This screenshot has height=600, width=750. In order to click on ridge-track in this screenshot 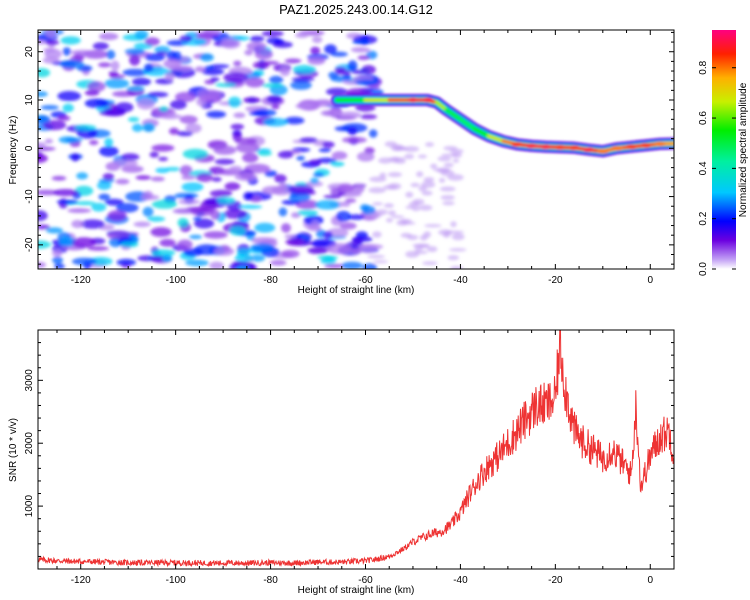, I will do `click(502, 126)`.